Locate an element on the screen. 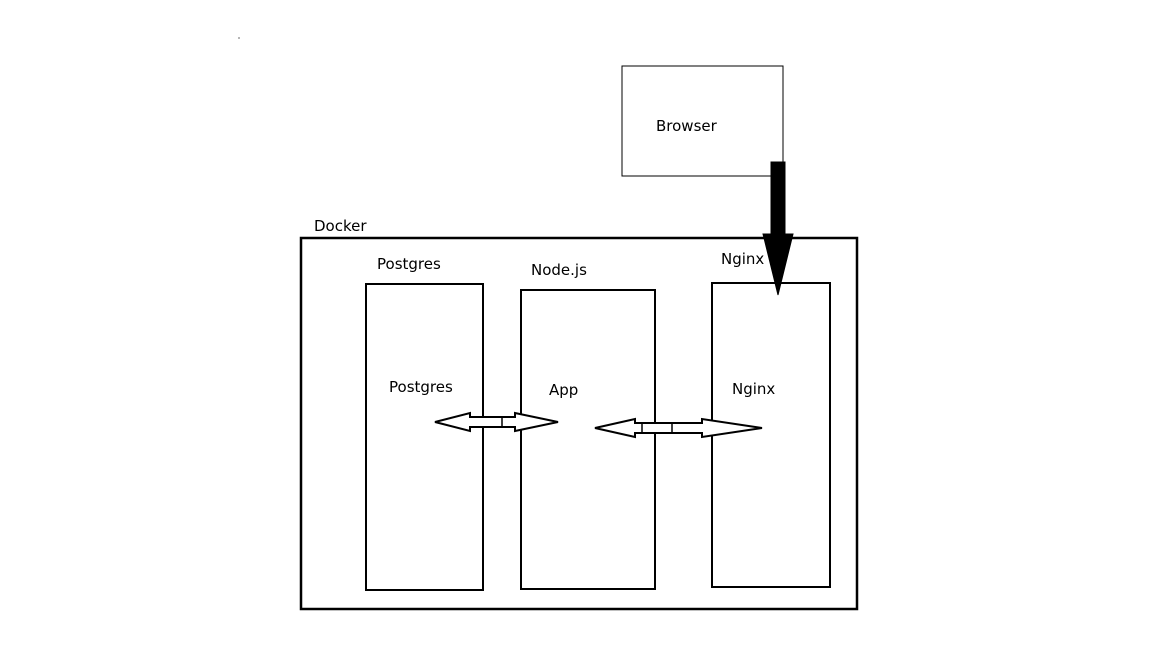  docker-label: Docker is located at coordinates (340, 226).